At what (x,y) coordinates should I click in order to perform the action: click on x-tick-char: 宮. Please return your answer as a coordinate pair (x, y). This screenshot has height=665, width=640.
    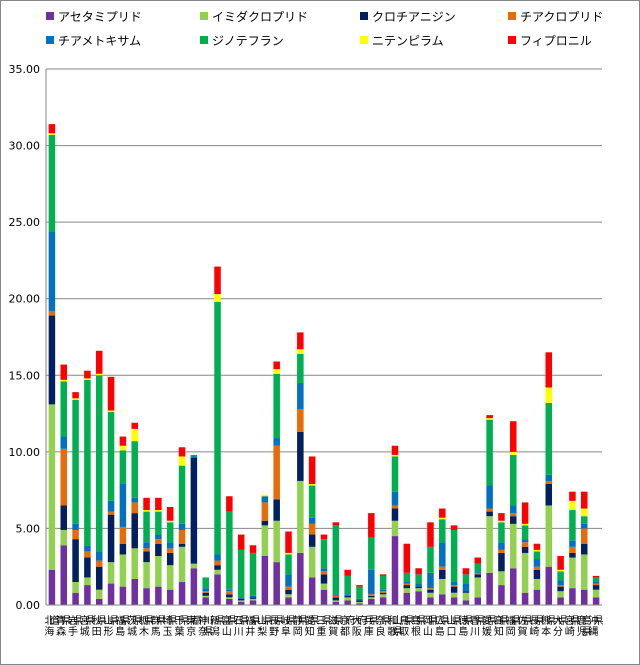
    Looking at the image, I should click on (85, 620).